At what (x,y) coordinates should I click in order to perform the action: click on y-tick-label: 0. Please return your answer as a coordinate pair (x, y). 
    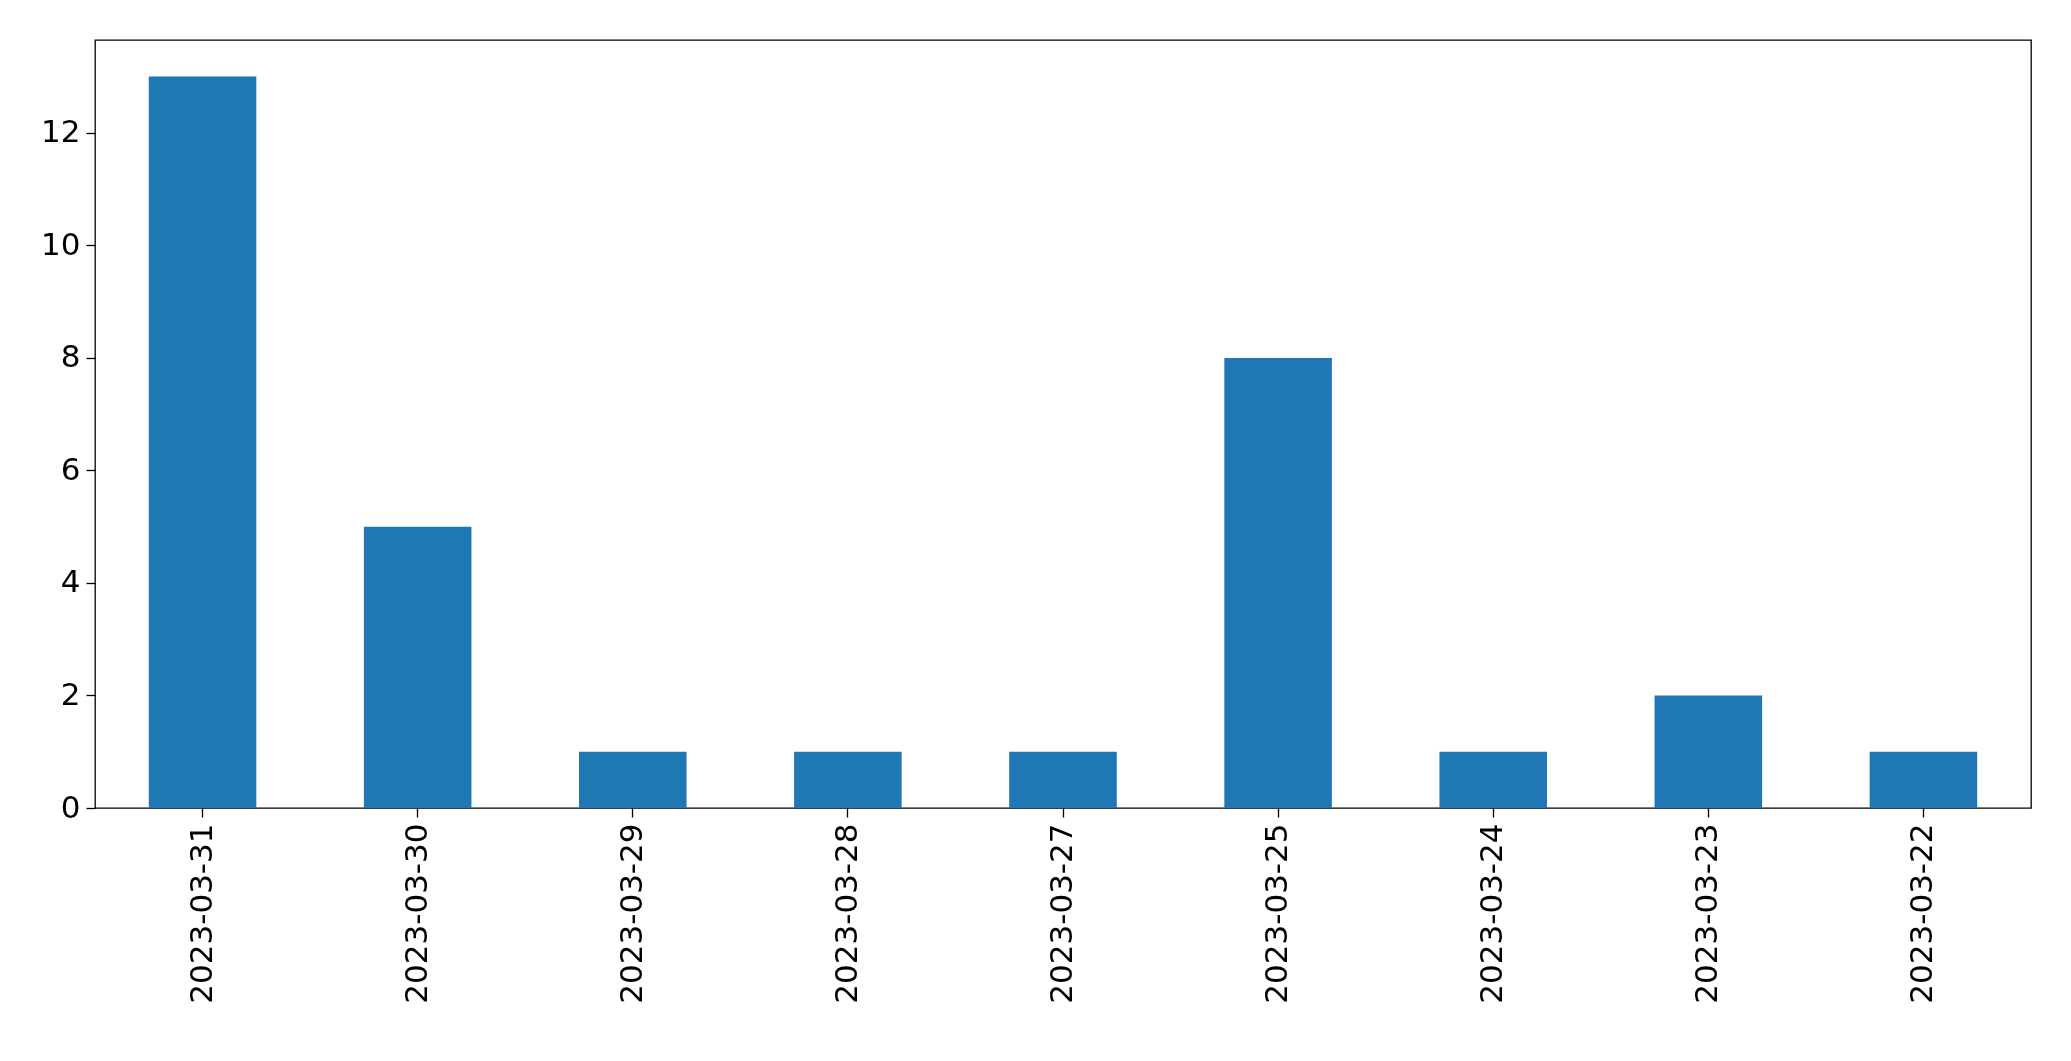
    Looking at the image, I should click on (70, 806).